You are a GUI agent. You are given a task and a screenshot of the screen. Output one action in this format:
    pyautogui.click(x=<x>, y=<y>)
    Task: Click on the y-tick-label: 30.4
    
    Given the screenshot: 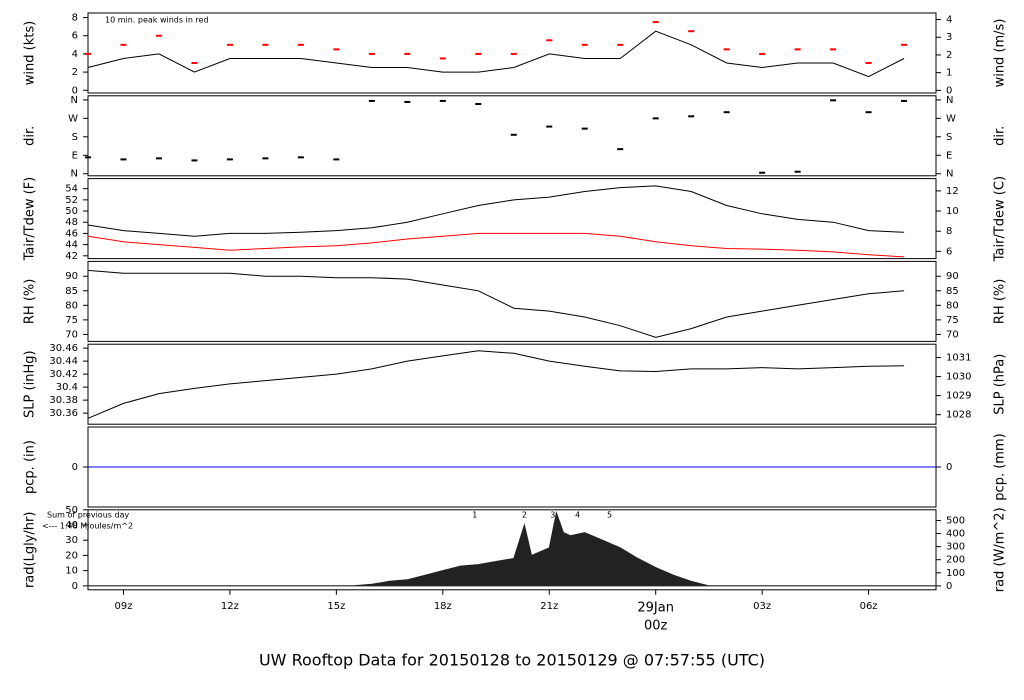 What is the action you would take?
    pyautogui.click(x=67, y=387)
    